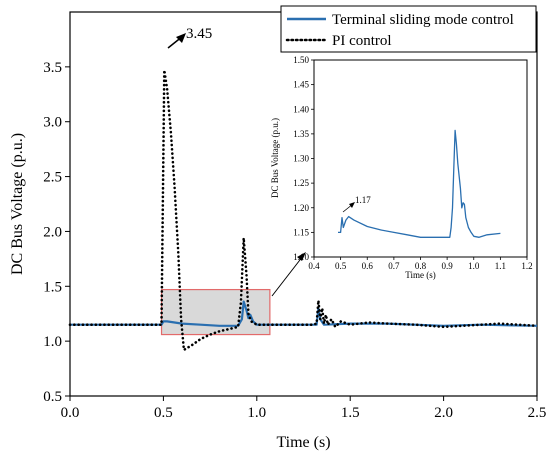 This screenshot has height=459, width=550. Describe the element at coordinates (275, 158) in the screenshot. I see `inset-y-axis-title: DC Bus Voltage (p.u.)` at that location.